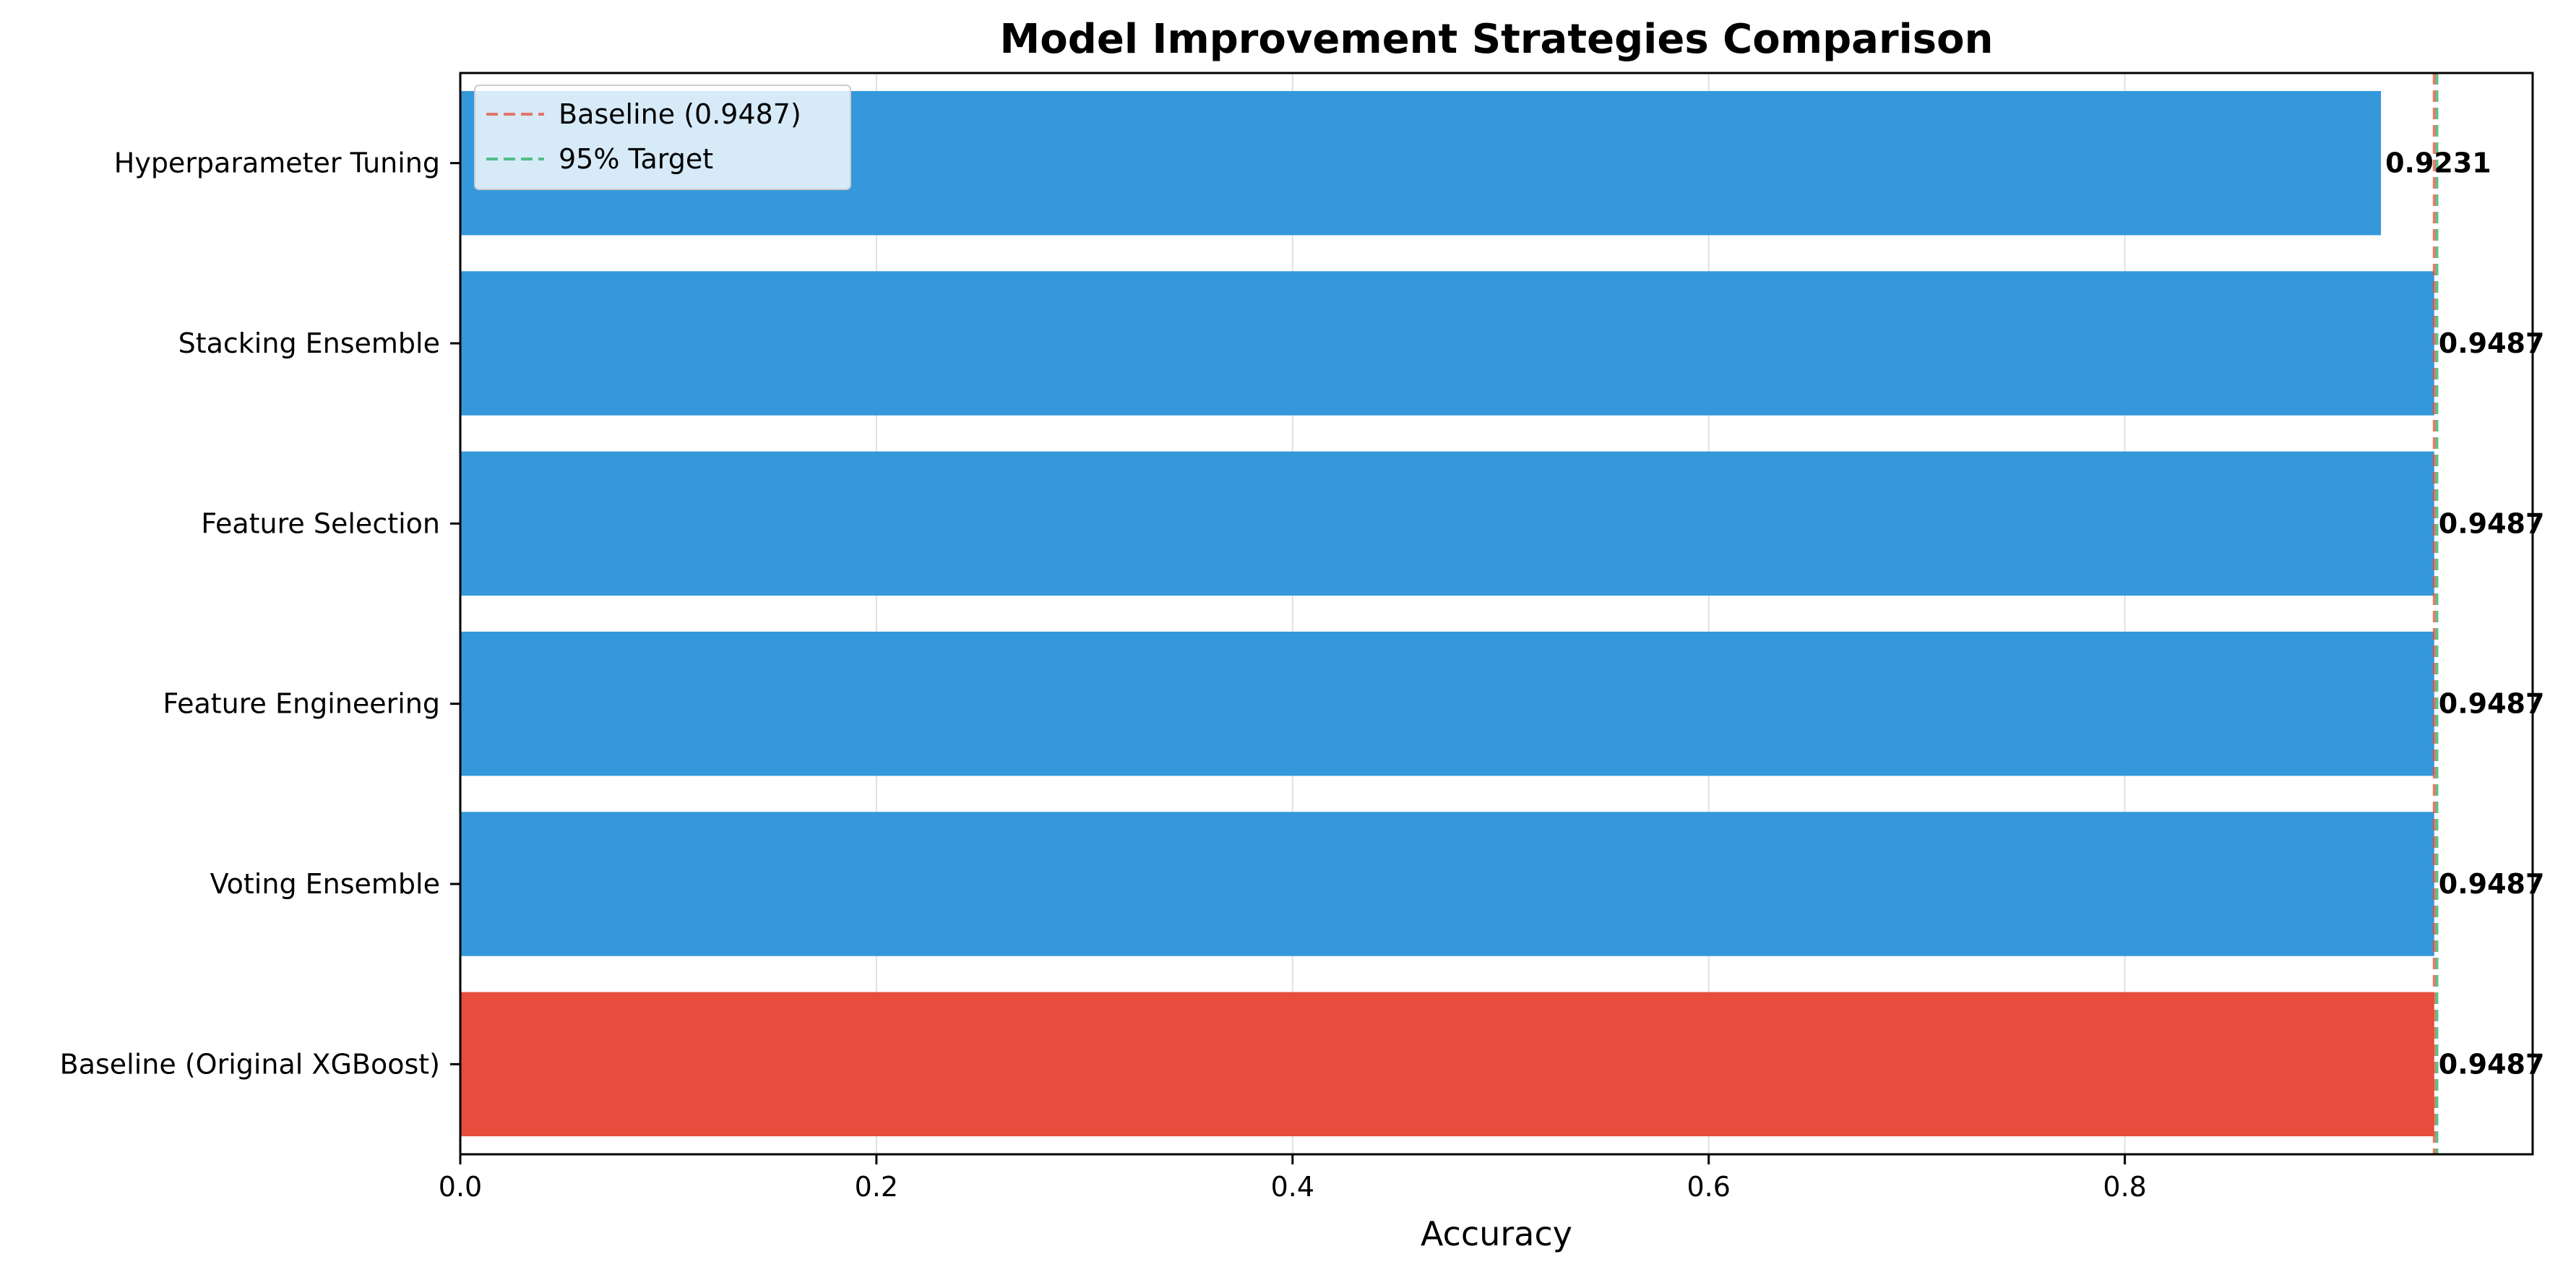 The image size is (2576, 1275). What do you see at coordinates (1497, 39) in the screenshot?
I see `chart-title: Model Improvement Strategies Comparison` at bounding box center [1497, 39].